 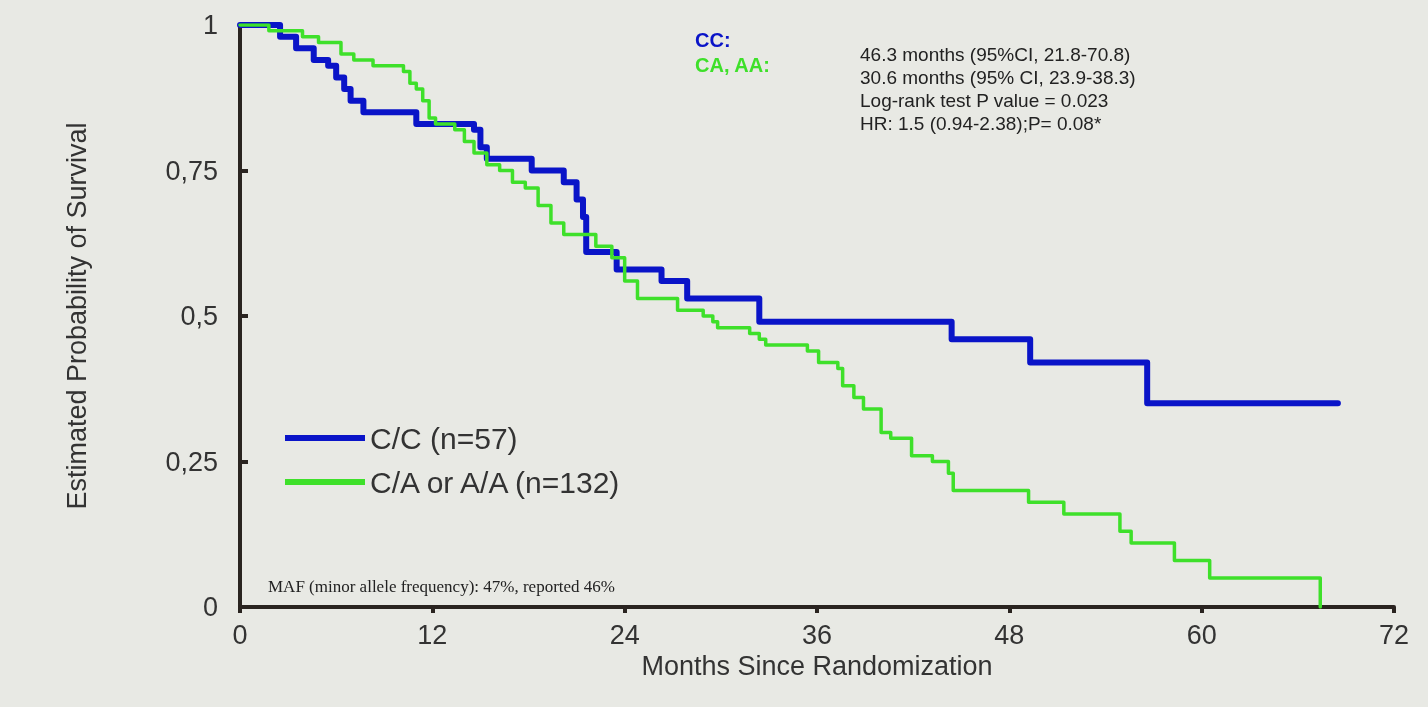 What do you see at coordinates (1009, 634) in the screenshot?
I see `x-tick-label: 48` at bounding box center [1009, 634].